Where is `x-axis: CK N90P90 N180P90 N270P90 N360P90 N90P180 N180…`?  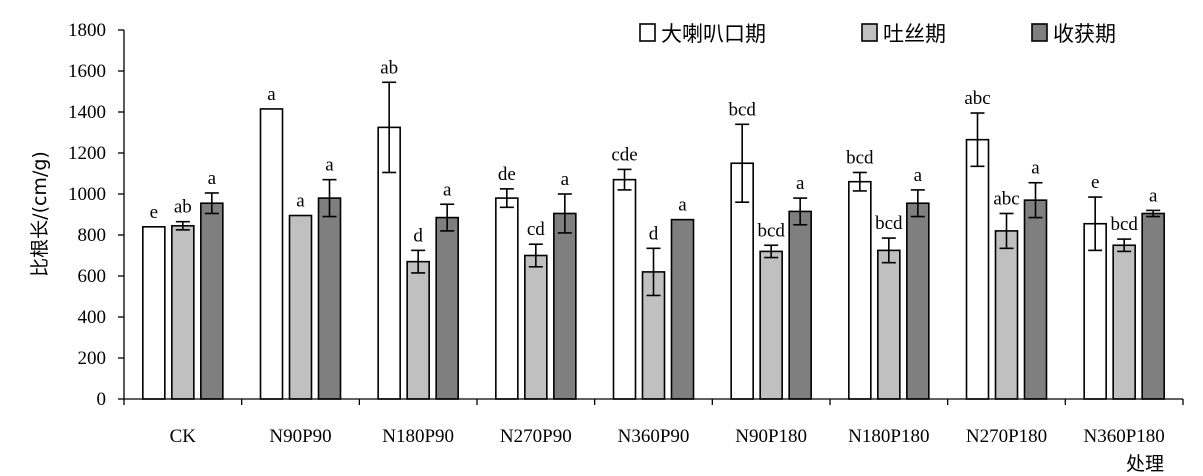 x-axis: CK N90P90 N180P90 N270P90 N360P90 N90P180 N180… is located at coordinates (653, 422).